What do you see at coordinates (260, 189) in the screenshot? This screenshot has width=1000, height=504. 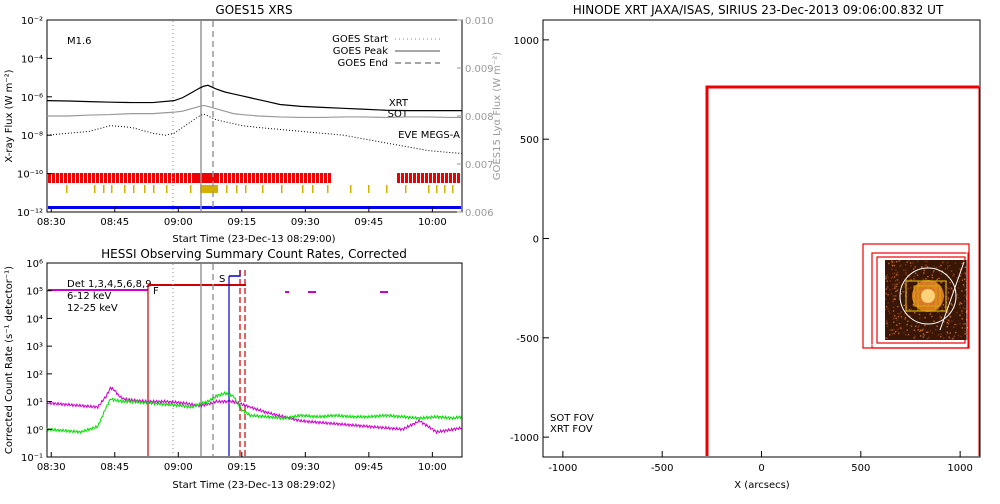 I see `goes-sot-coverage` at bounding box center [260, 189].